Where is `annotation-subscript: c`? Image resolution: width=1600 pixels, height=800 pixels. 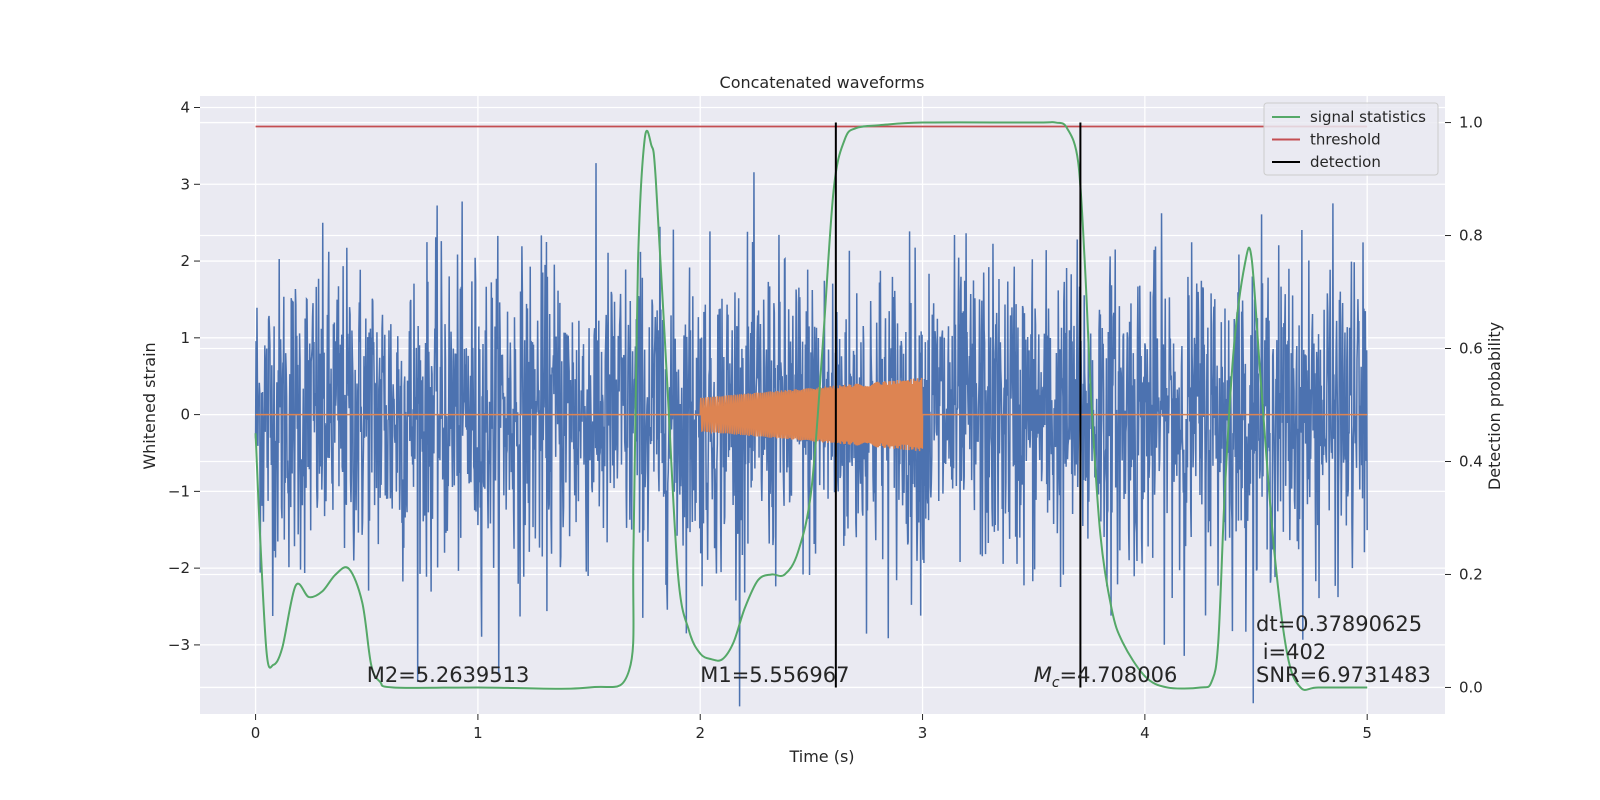
annotation-subscript: c is located at coordinates (1056, 683).